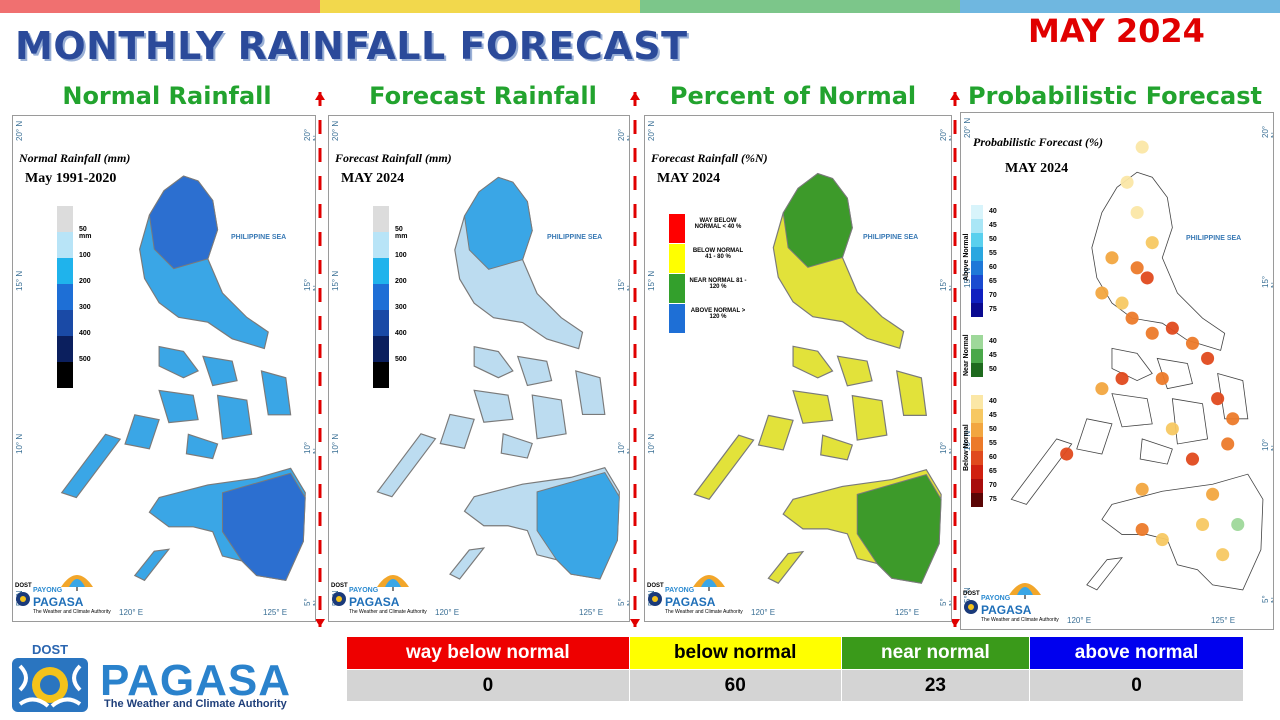 The width and height of the screenshot is (1280, 720). What do you see at coordinates (718, 284) in the screenshot?
I see `legend-label: NEAR NORMAL 81 - 120 %` at bounding box center [718, 284].